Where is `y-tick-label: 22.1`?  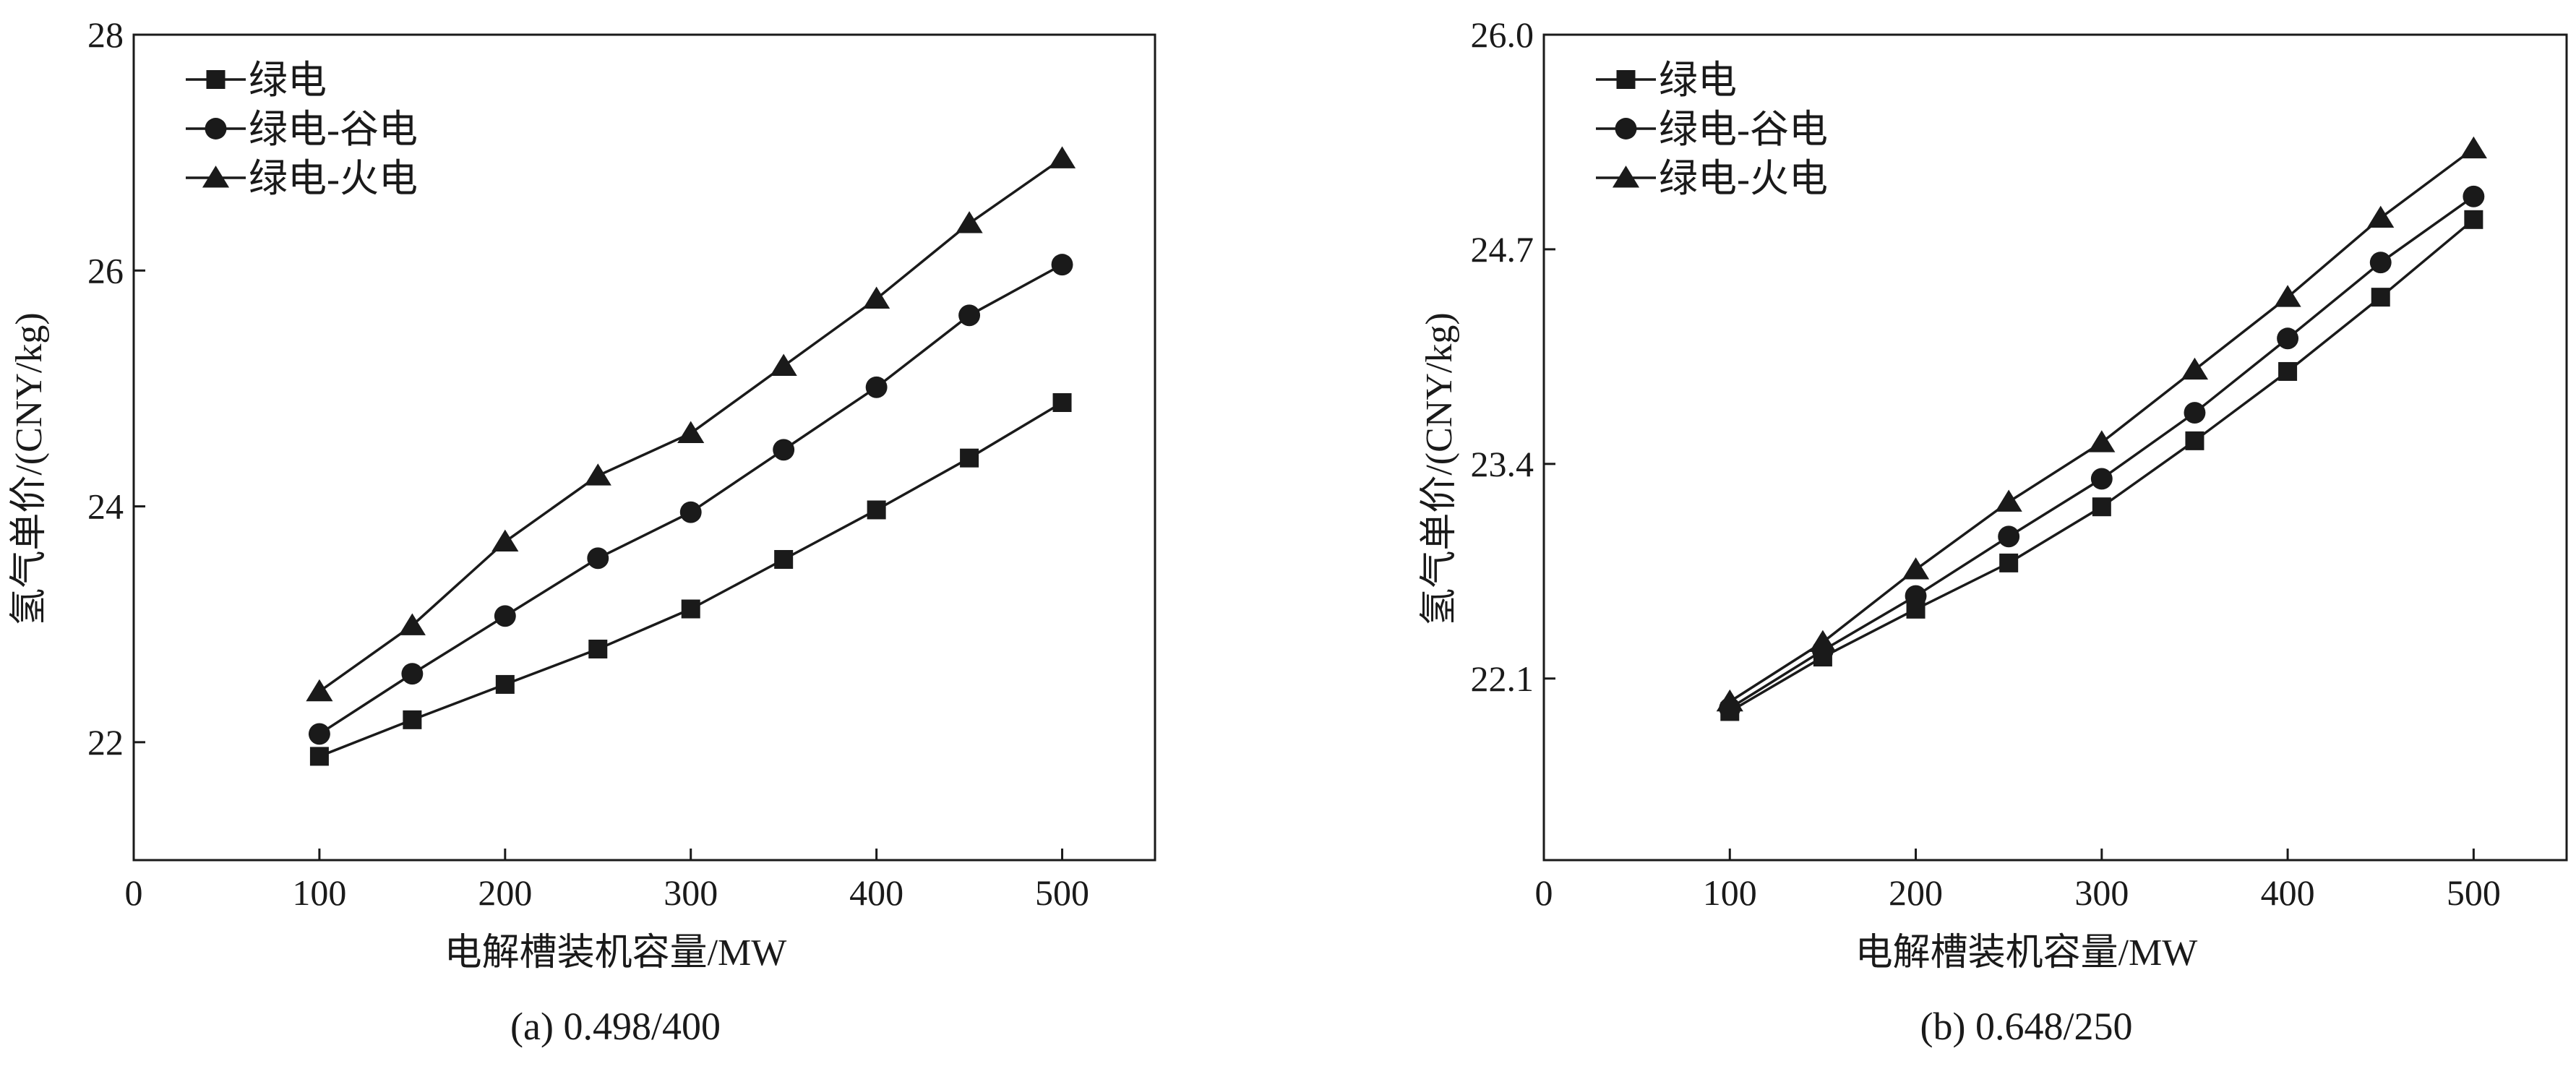
y-tick-label: 22.1 is located at coordinates (1502, 678).